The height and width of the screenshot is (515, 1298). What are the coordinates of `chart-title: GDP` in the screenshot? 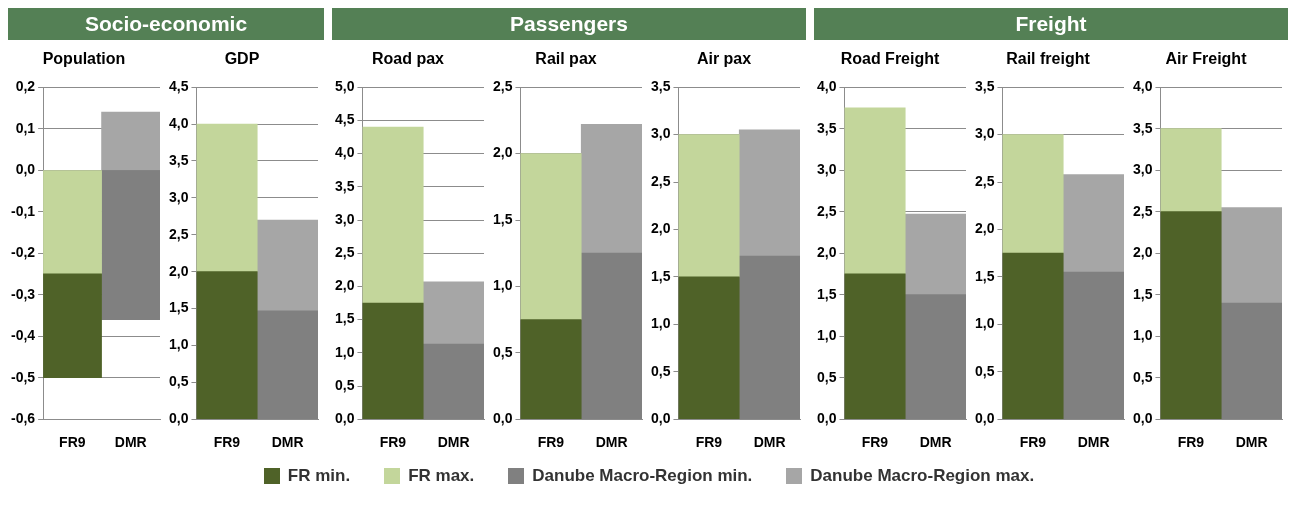 It's located at (242, 59).